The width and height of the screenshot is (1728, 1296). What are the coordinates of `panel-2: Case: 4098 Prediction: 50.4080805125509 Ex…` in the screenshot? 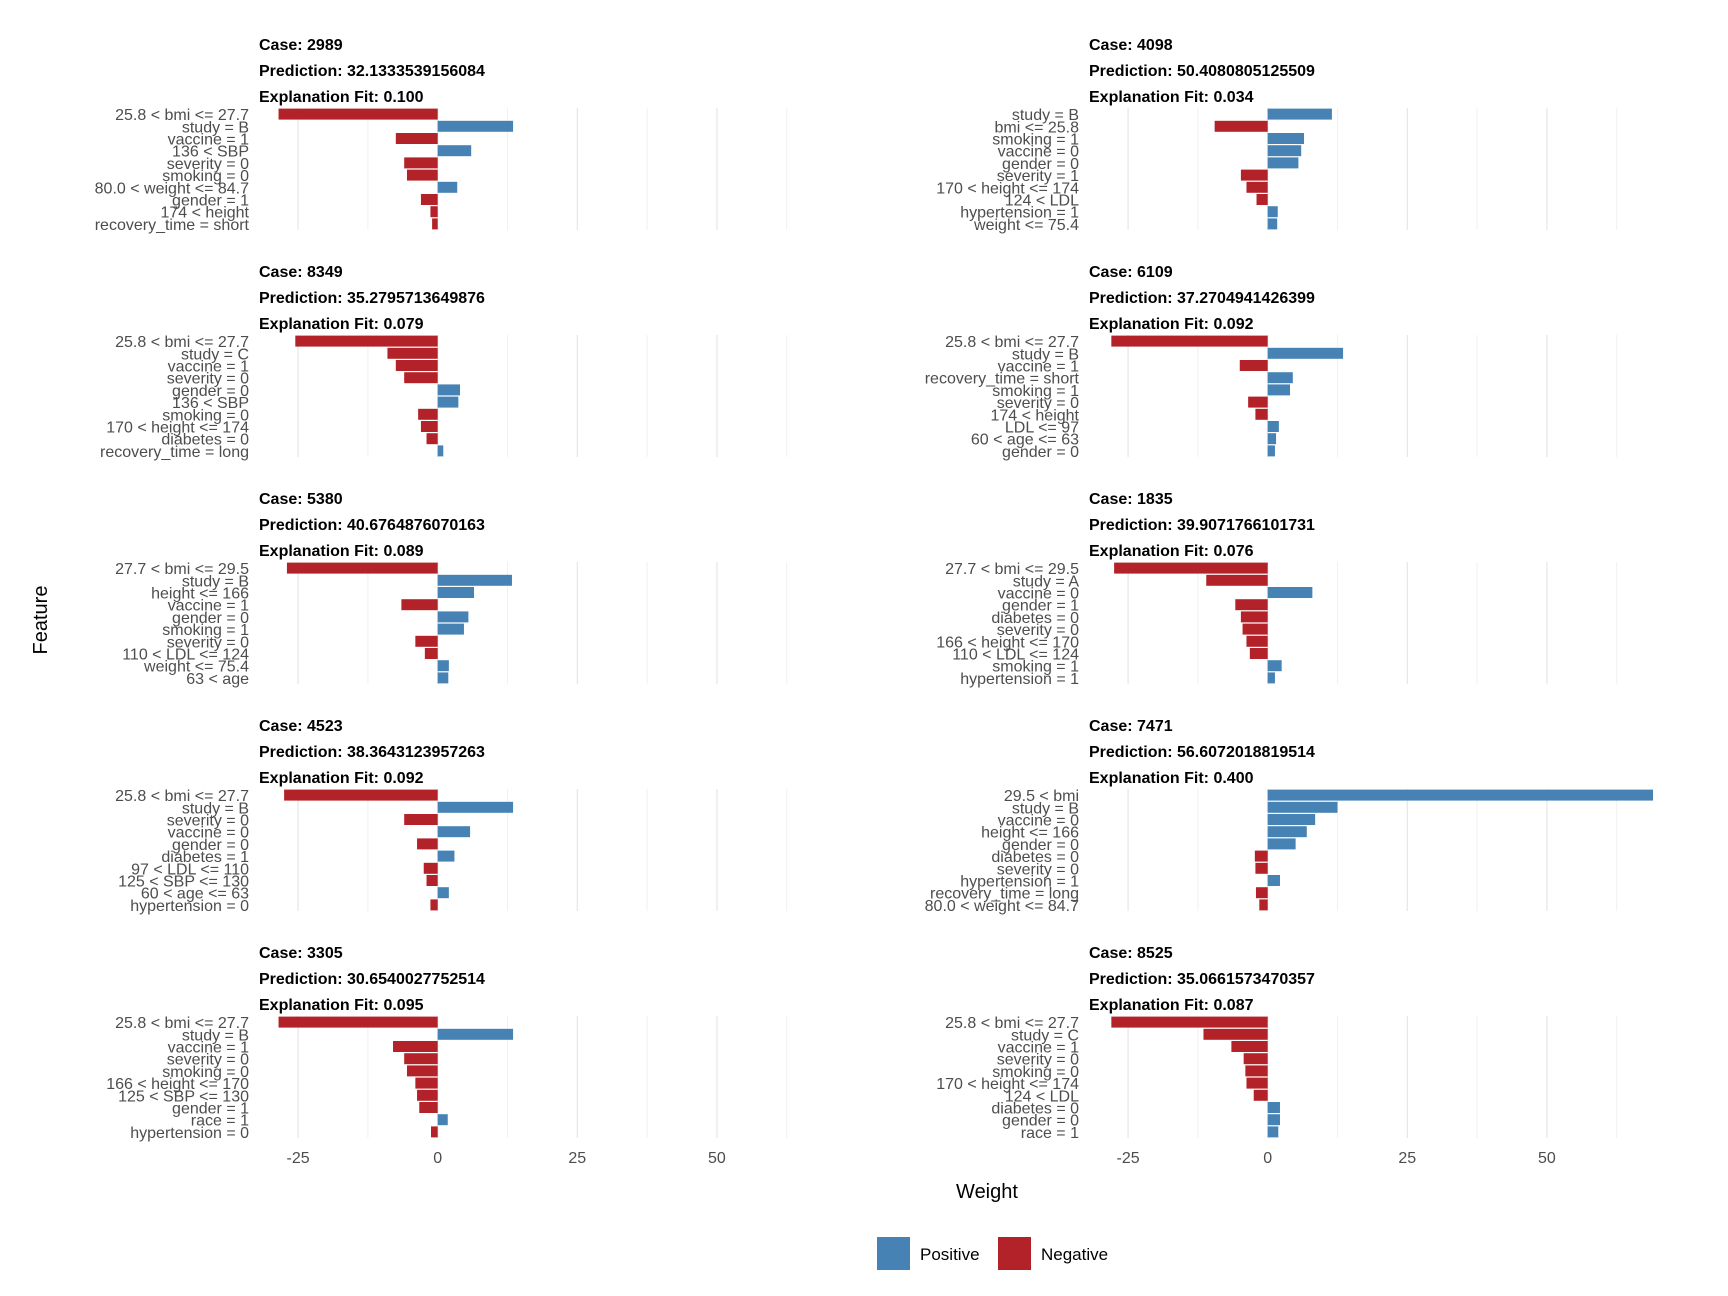 It's located at (1277, 135).